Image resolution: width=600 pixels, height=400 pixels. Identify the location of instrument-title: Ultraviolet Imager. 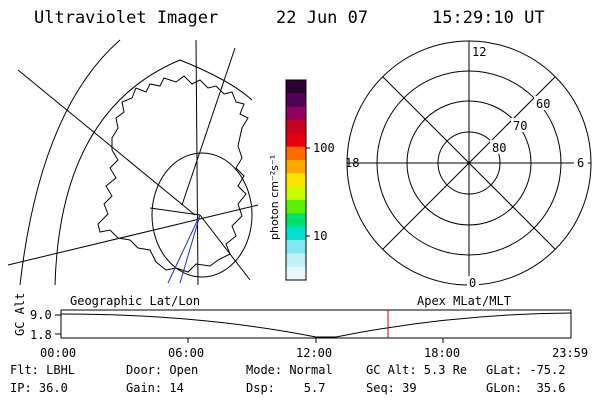
(126, 18).